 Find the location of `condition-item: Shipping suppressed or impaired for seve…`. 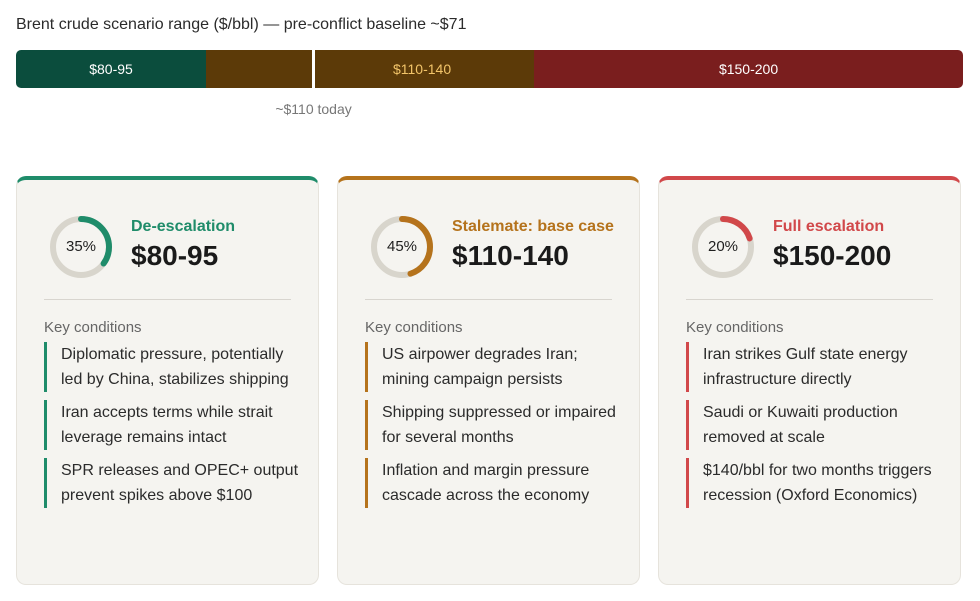

condition-item: Shipping suppressed or impaired for seve… is located at coordinates (492, 425).